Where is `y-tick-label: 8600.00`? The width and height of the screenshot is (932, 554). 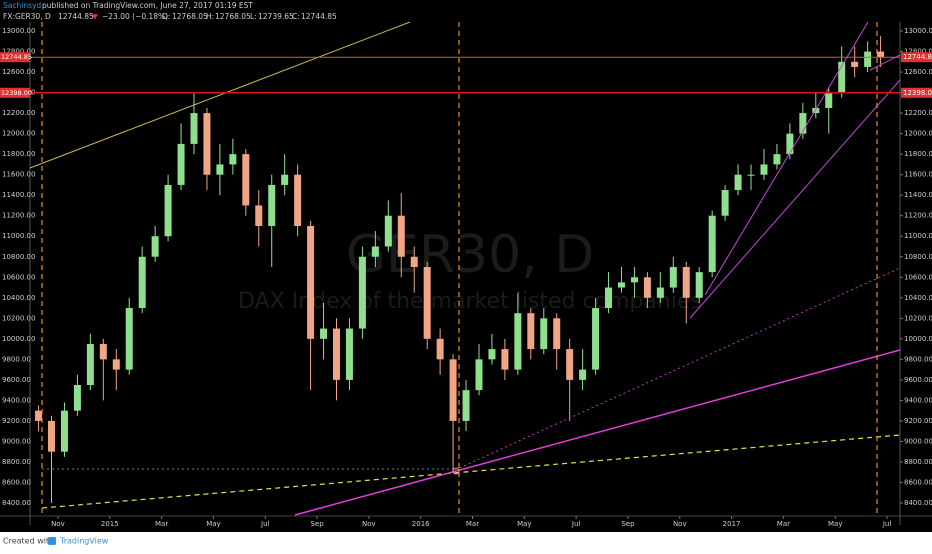 y-tick-label: 8600.00 is located at coordinates (918, 482).